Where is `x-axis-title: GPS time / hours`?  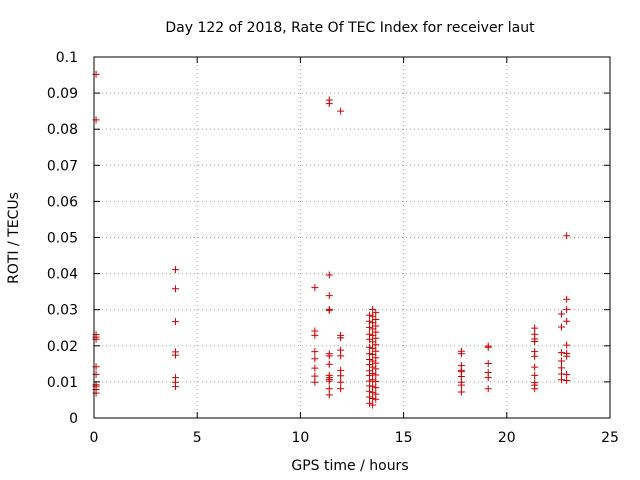
x-axis-title: GPS time / hours is located at coordinates (349, 466).